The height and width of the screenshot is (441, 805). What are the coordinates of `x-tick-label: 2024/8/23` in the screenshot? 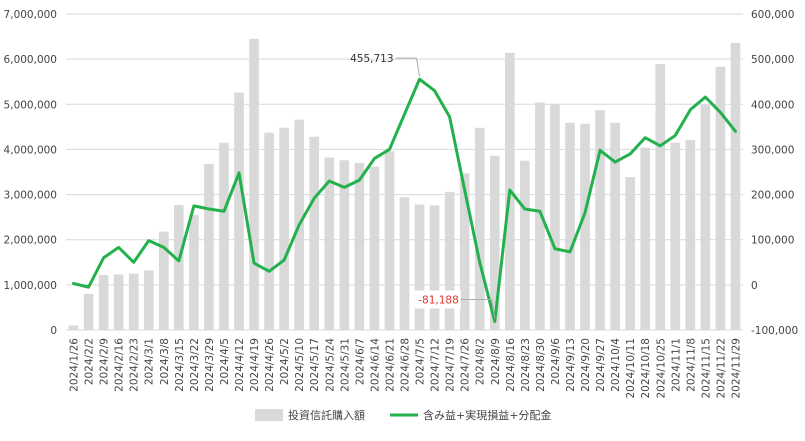 It's located at (526, 365).